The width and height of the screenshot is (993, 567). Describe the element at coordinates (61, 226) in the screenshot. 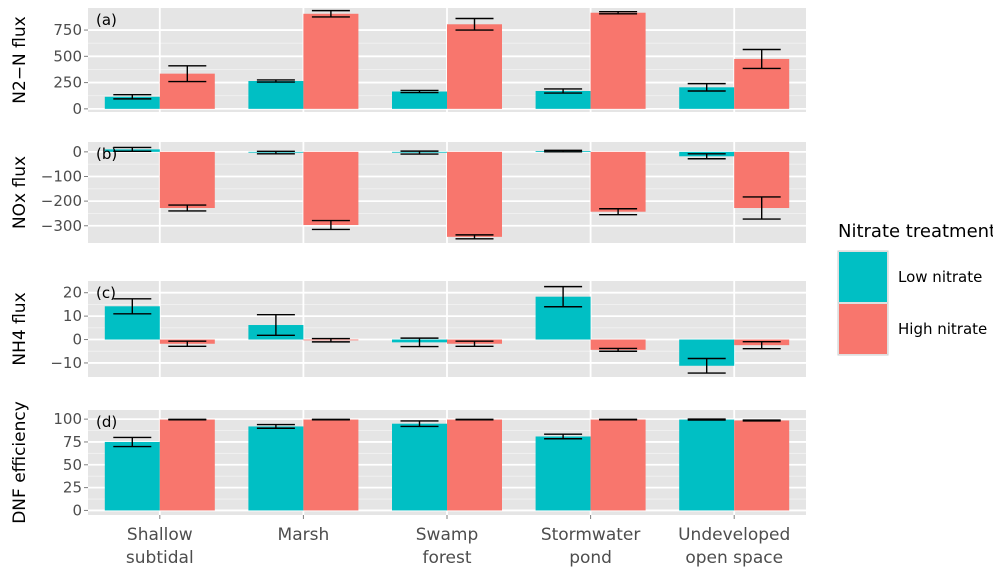

I see `y-tick-label: −300` at that location.